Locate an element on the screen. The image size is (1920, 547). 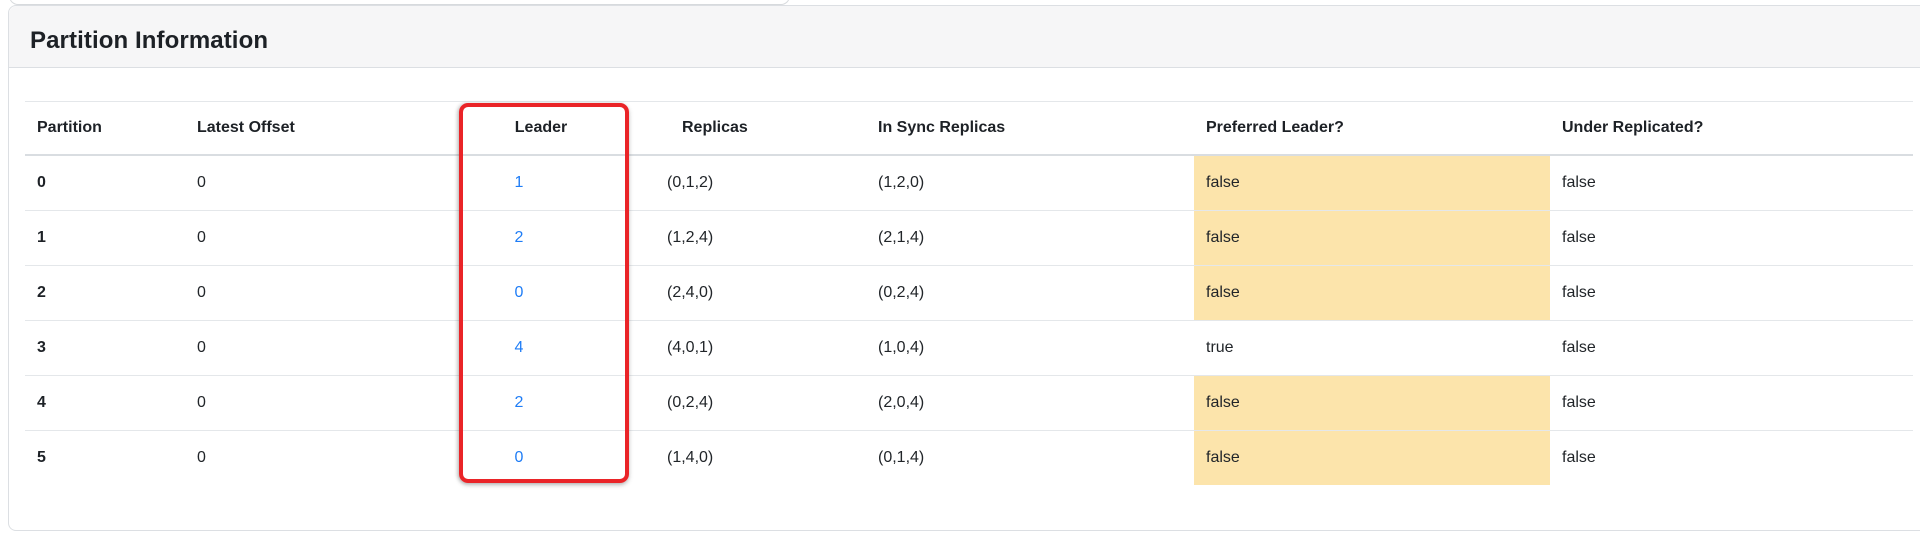
inSyncReplicas-cell: (0,1,4) is located at coordinates (1030, 457).